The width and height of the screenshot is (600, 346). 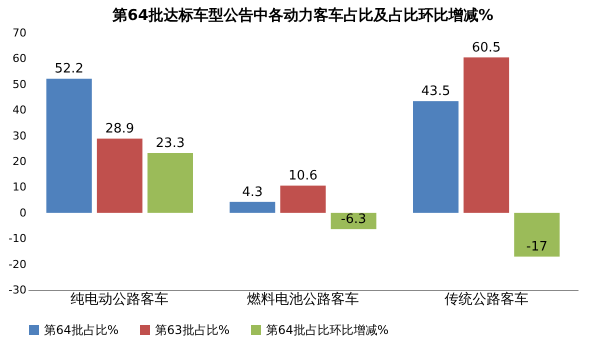 I want to click on data-label: 28.9, so click(x=119, y=129).